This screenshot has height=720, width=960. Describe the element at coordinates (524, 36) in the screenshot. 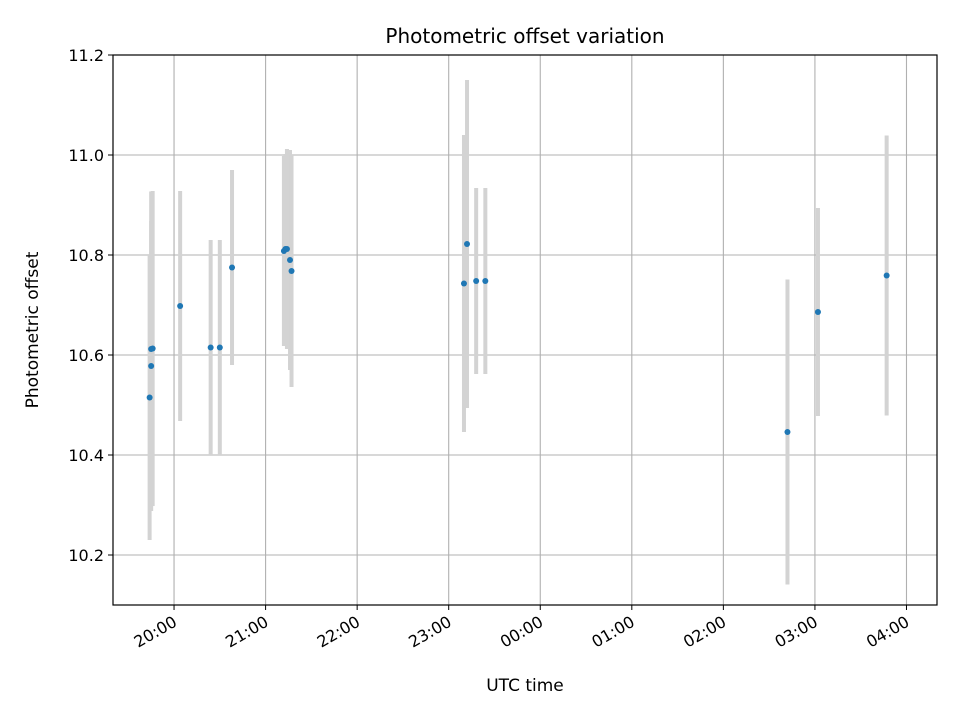

I see `chart-title: Photometric offset variation` at that location.